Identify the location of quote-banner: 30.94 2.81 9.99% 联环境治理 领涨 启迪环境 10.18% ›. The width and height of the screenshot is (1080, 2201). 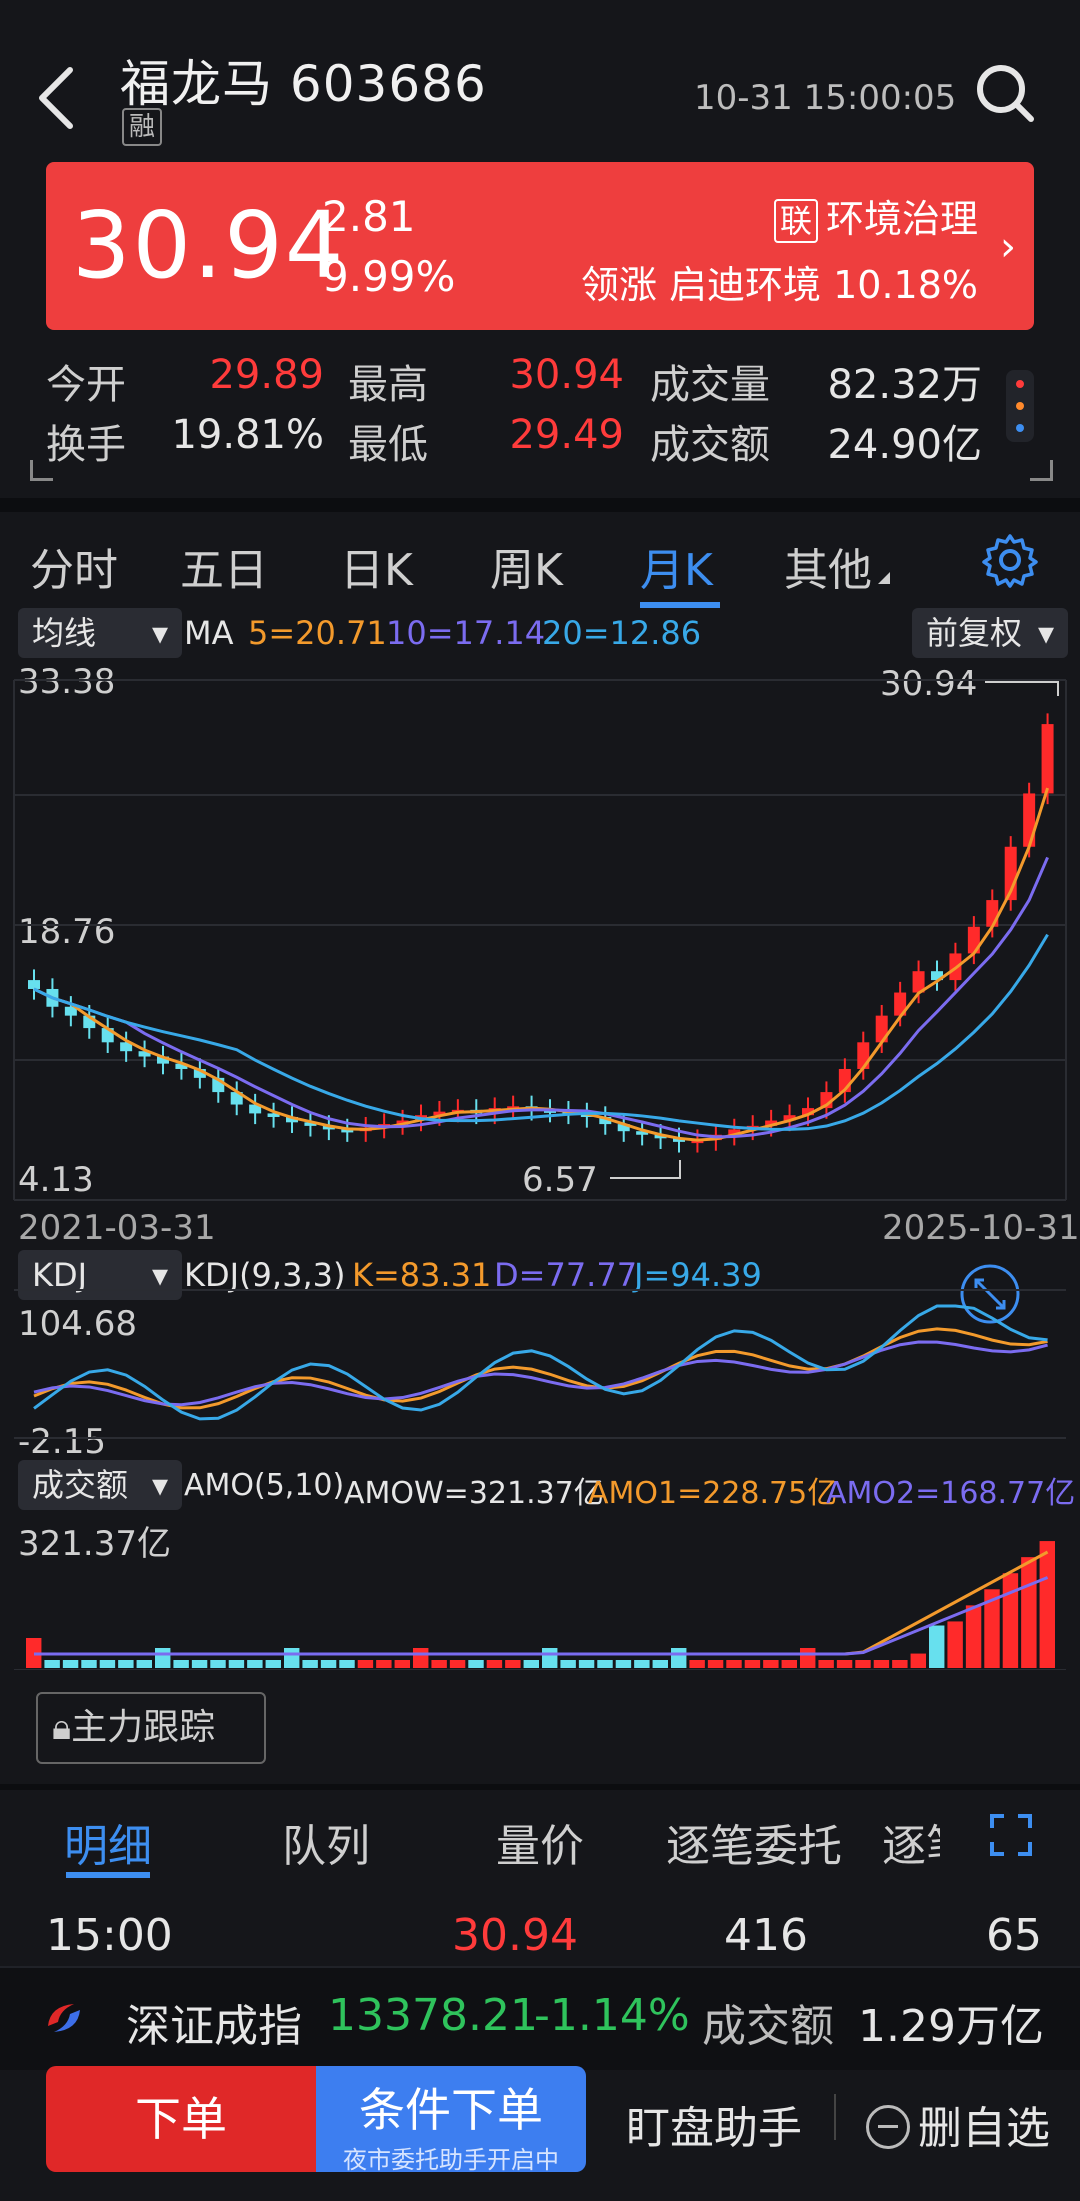
(540, 246).